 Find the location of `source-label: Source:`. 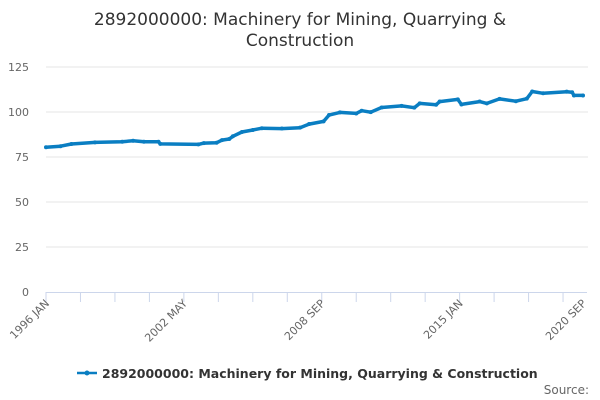

source-label: Source: is located at coordinates (566, 390).